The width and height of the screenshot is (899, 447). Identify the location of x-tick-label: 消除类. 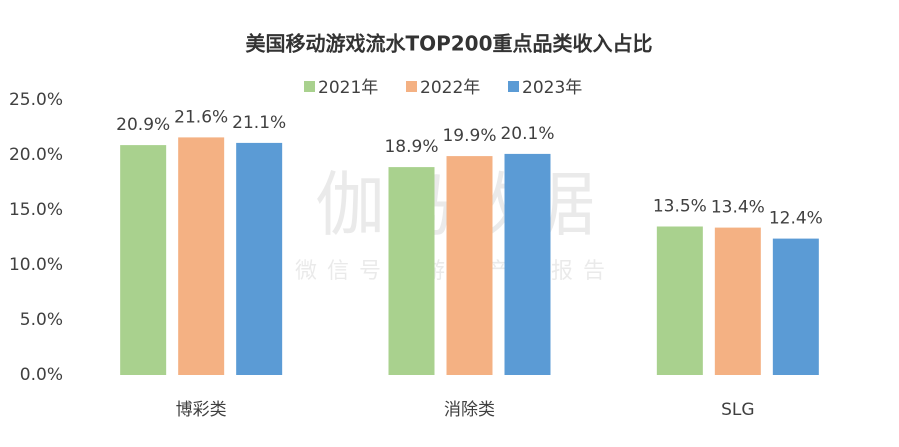
(469, 410).